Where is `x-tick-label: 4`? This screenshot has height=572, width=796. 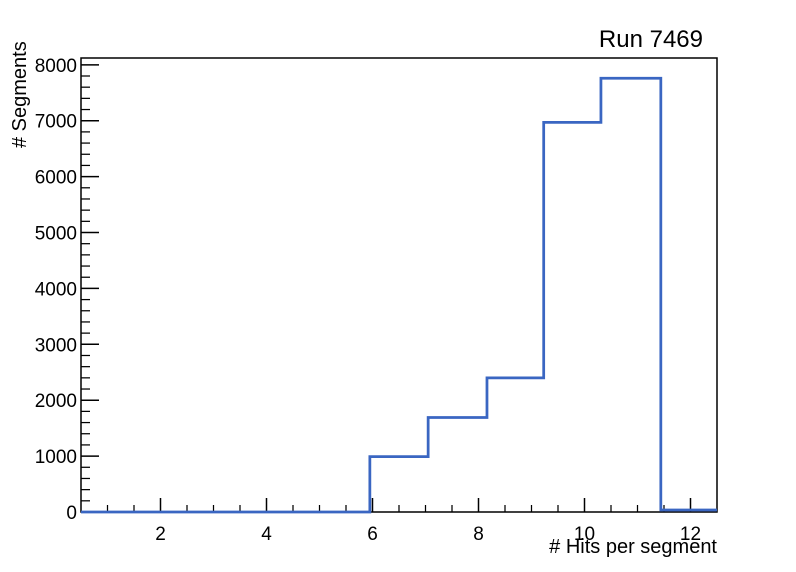
x-tick-label: 4 is located at coordinates (266, 534).